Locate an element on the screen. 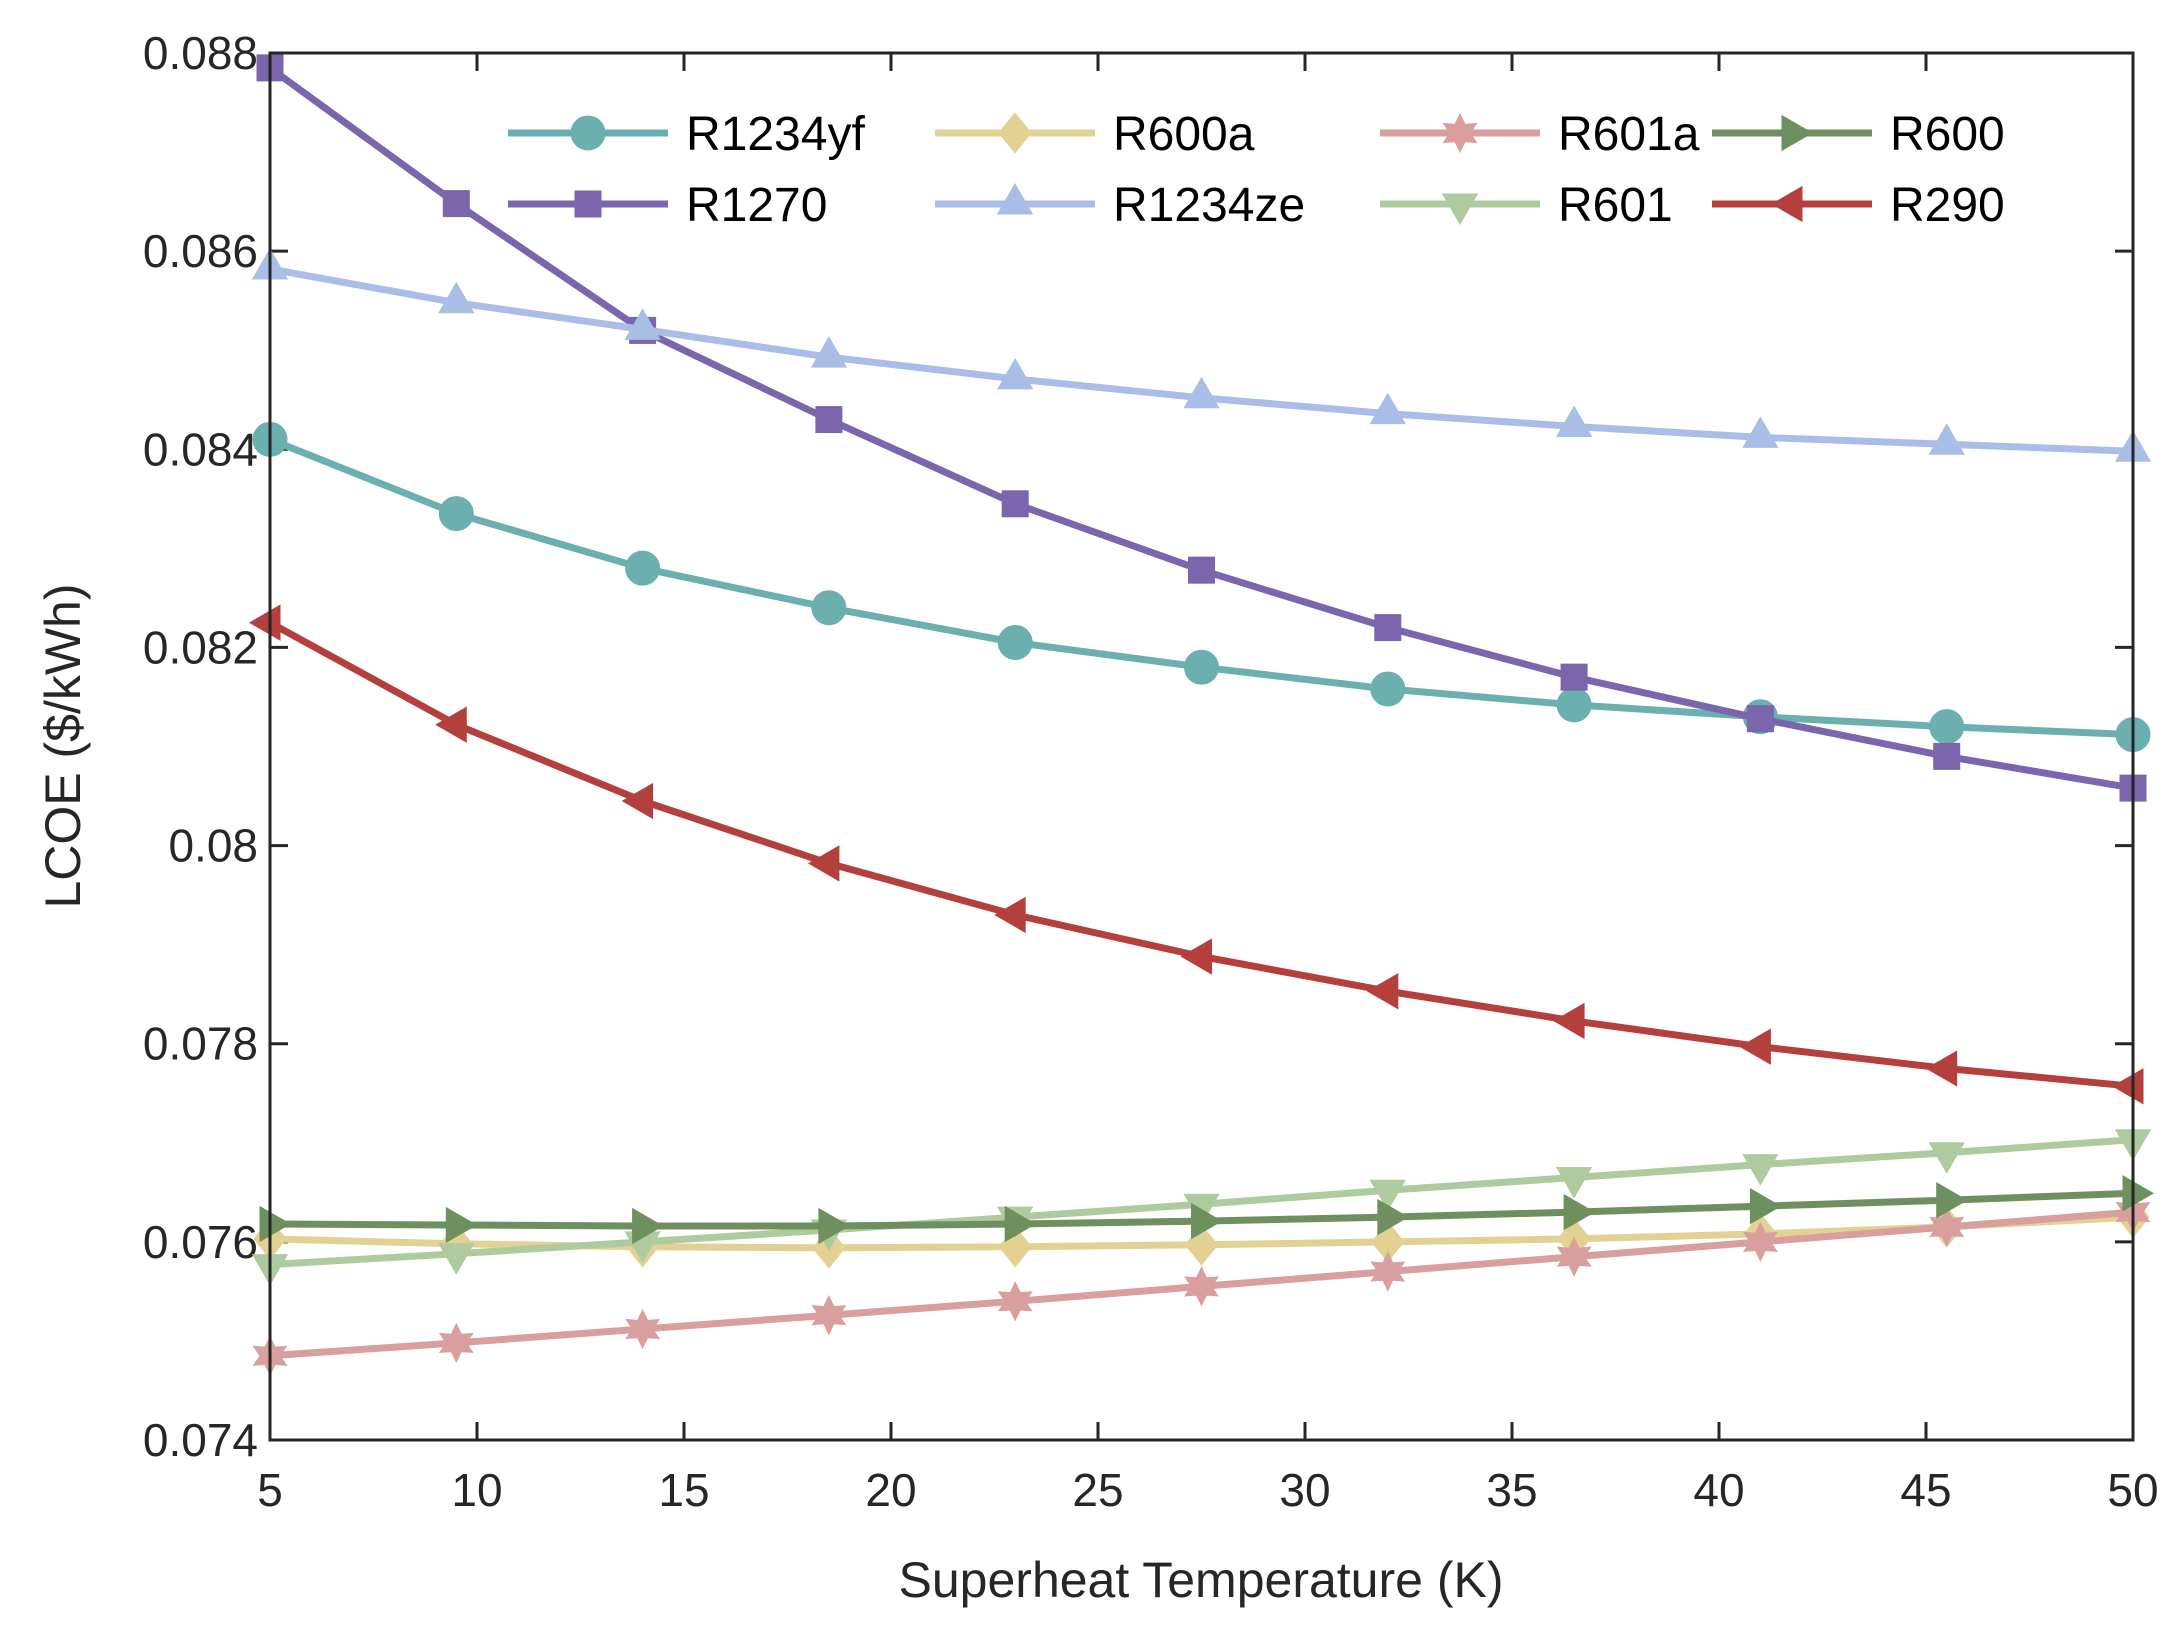 The width and height of the screenshot is (2179, 1633). legend-label: R1270 is located at coordinates (756, 205).